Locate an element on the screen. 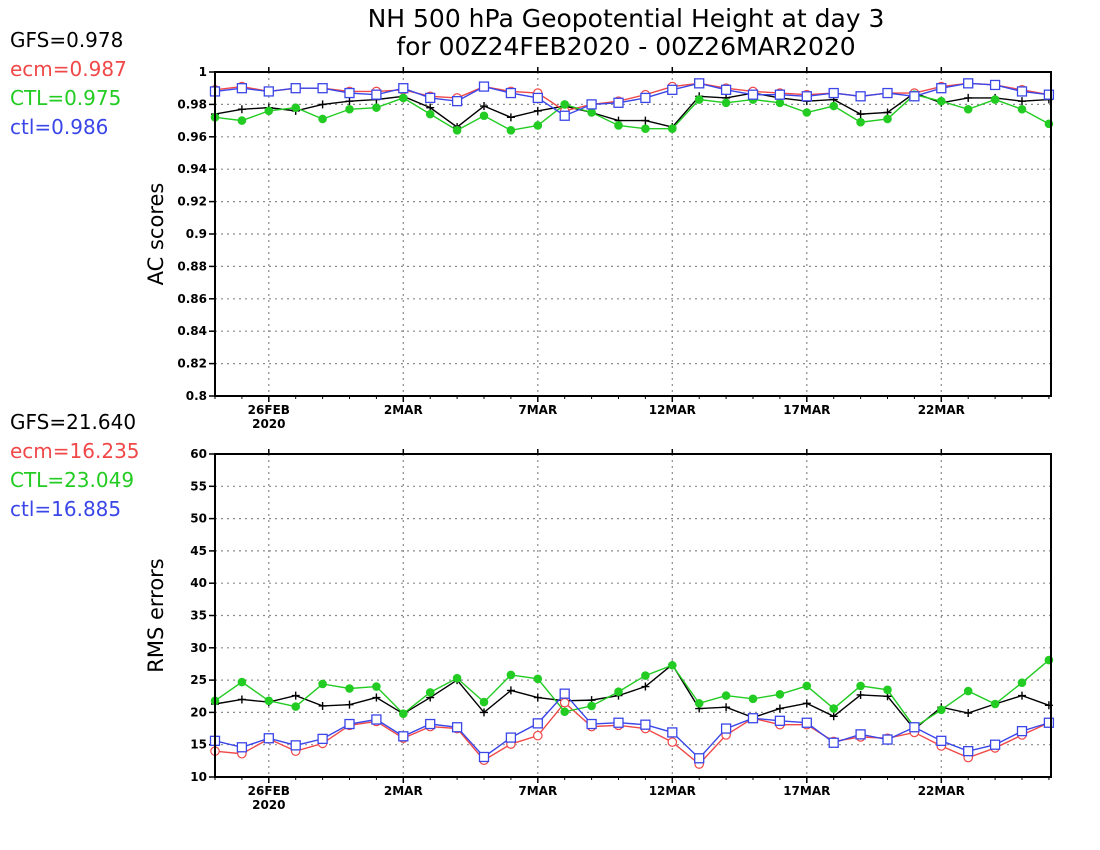 The height and width of the screenshot is (850, 1100). score-label-ecm: ecm=16.235 is located at coordinates (75, 451).